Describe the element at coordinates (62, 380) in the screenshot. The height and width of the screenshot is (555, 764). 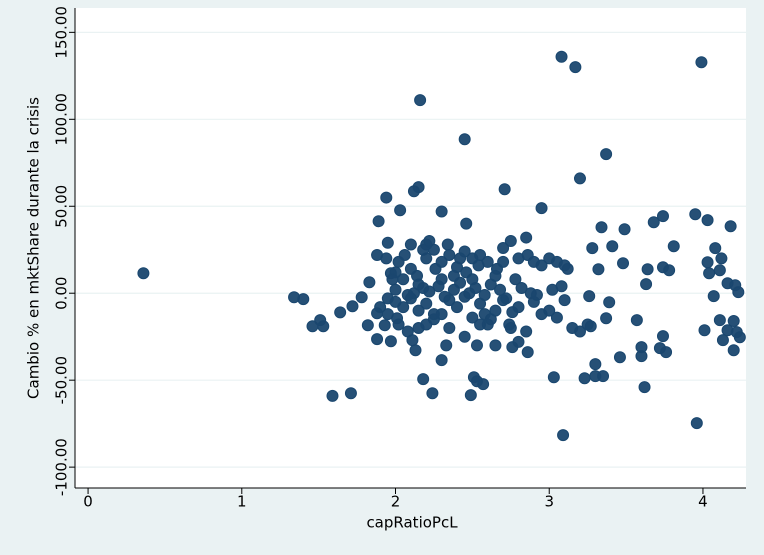
I see `y-tick-label: -50.00` at that location.